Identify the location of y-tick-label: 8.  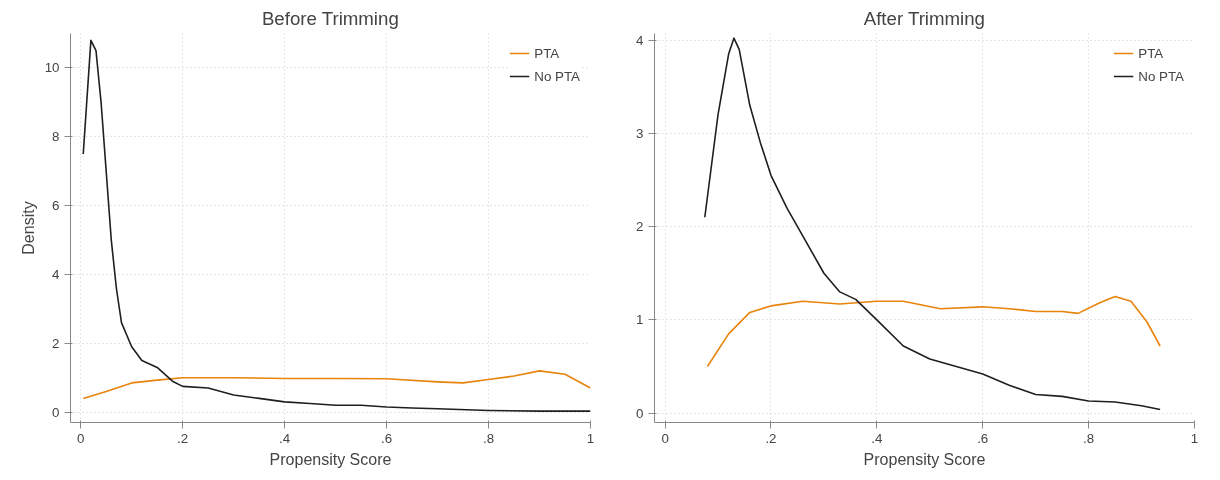
(56, 137).